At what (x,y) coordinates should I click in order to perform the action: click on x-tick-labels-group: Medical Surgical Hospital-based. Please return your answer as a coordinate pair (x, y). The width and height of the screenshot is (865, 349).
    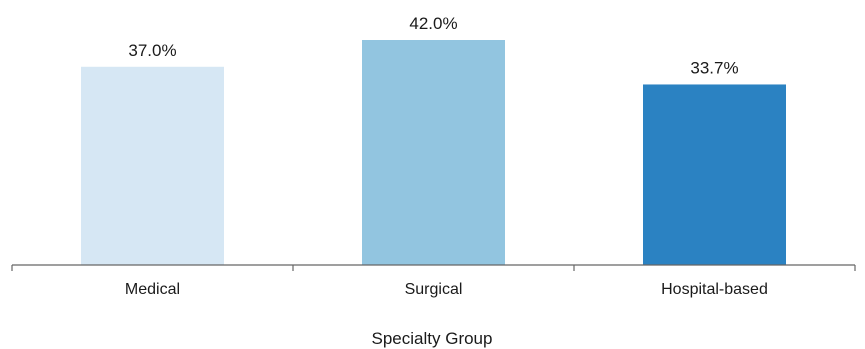
    Looking at the image, I should click on (446, 289).